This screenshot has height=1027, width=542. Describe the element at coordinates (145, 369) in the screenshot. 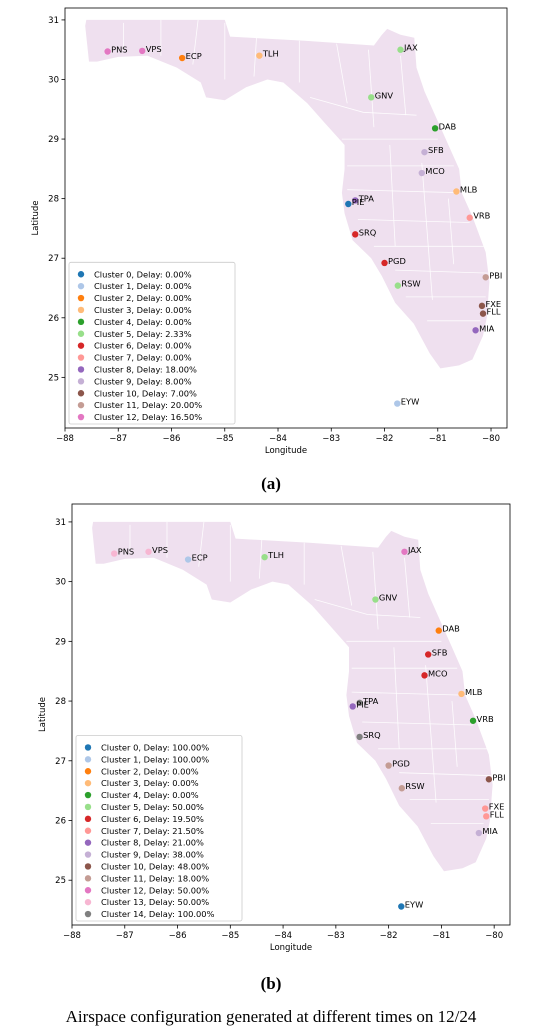

I see `legend-entry: Cluster 8, Delay: 18.00%` at that location.